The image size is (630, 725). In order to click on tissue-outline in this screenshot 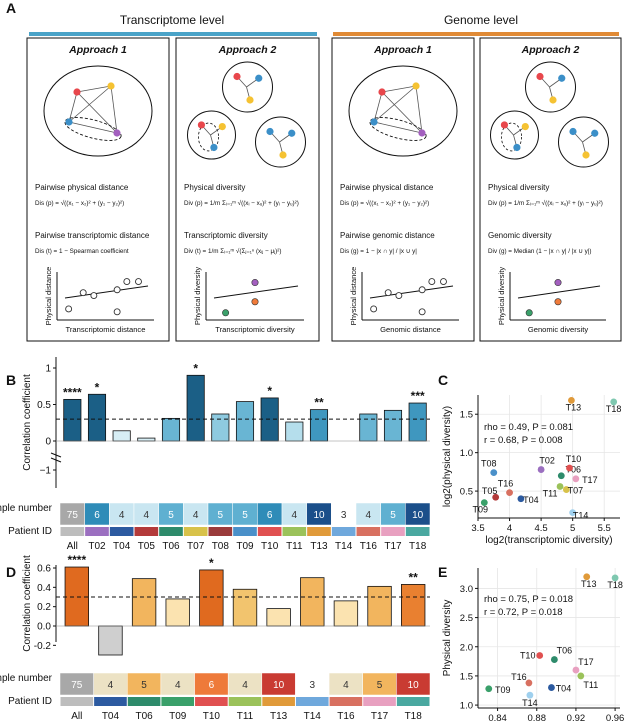, I will do `click(403, 111)`.